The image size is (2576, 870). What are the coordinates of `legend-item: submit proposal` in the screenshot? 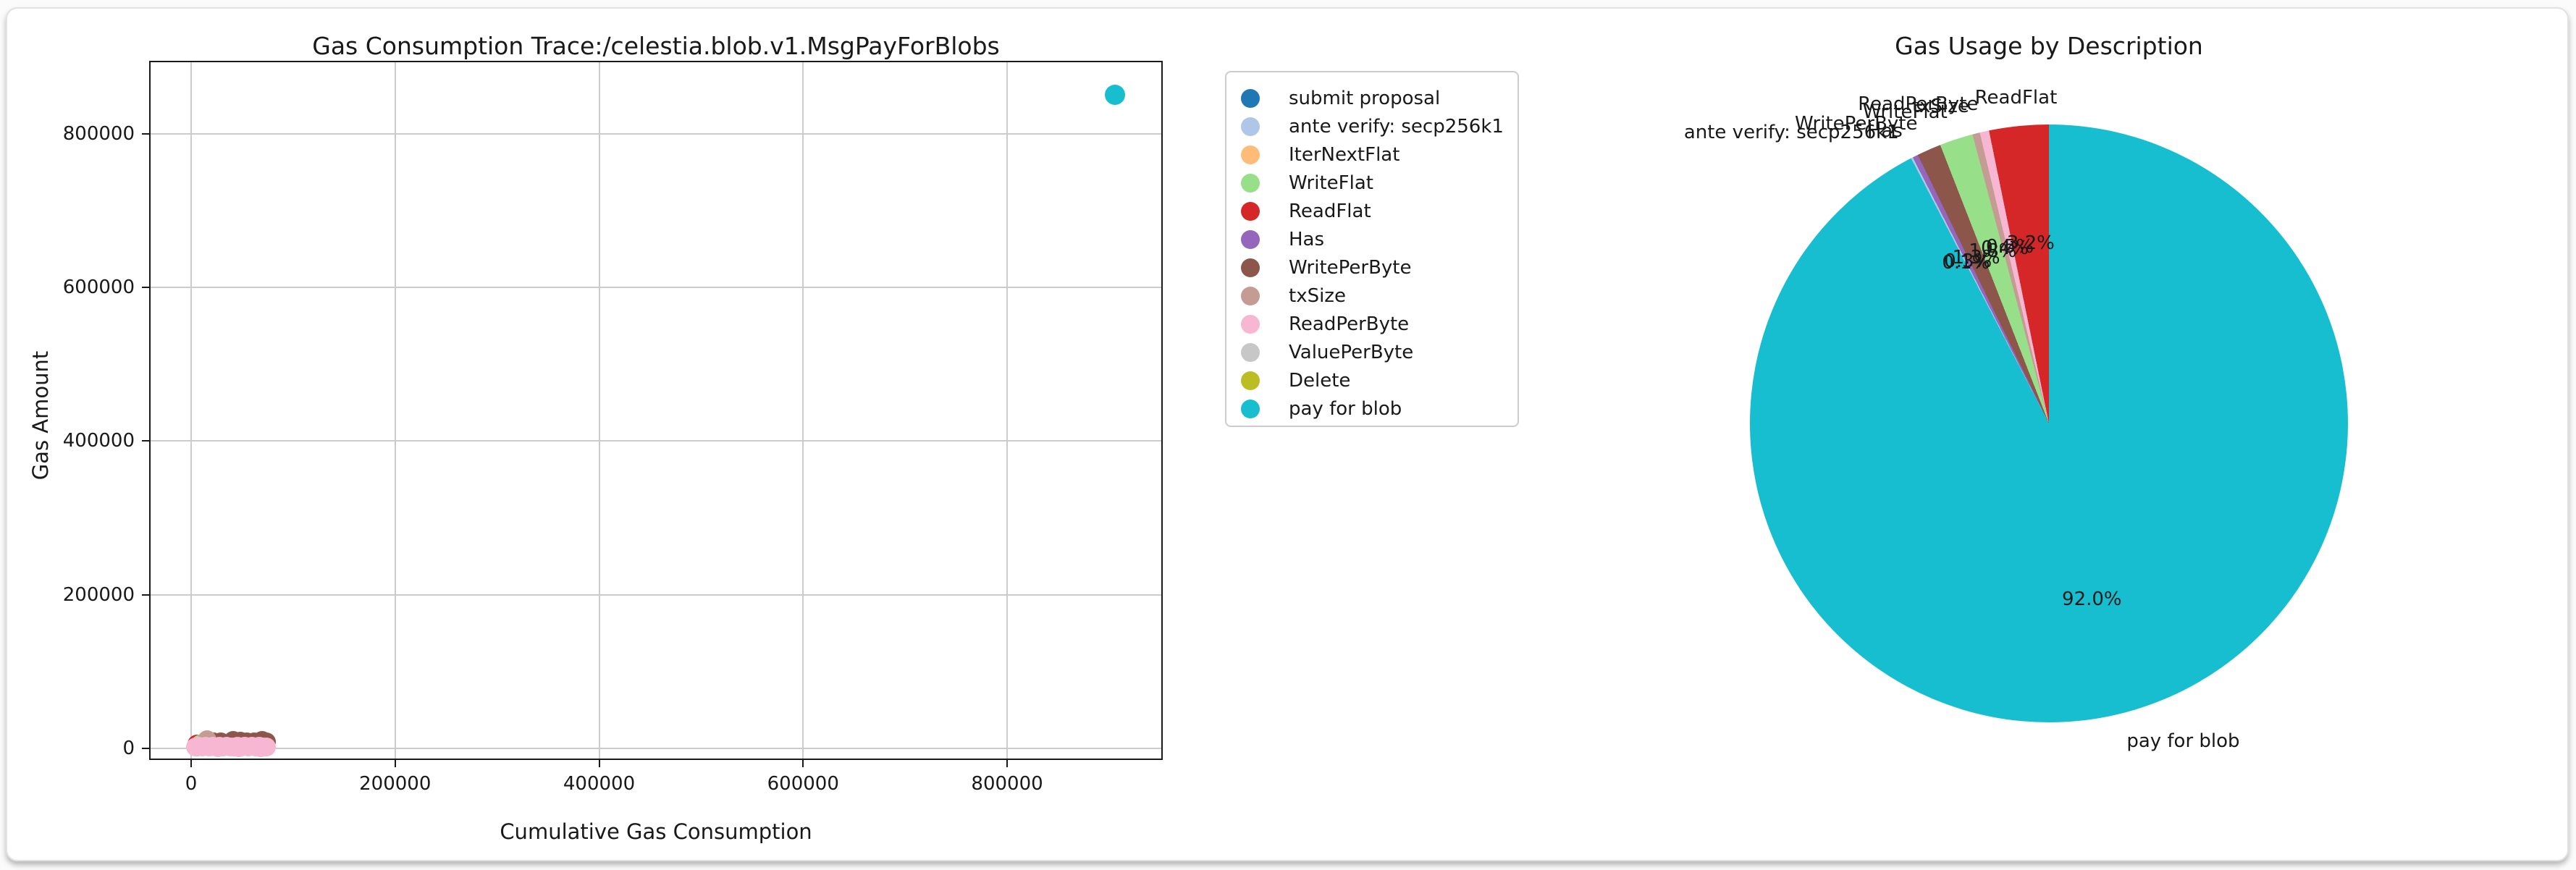 It's located at (1372, 99).